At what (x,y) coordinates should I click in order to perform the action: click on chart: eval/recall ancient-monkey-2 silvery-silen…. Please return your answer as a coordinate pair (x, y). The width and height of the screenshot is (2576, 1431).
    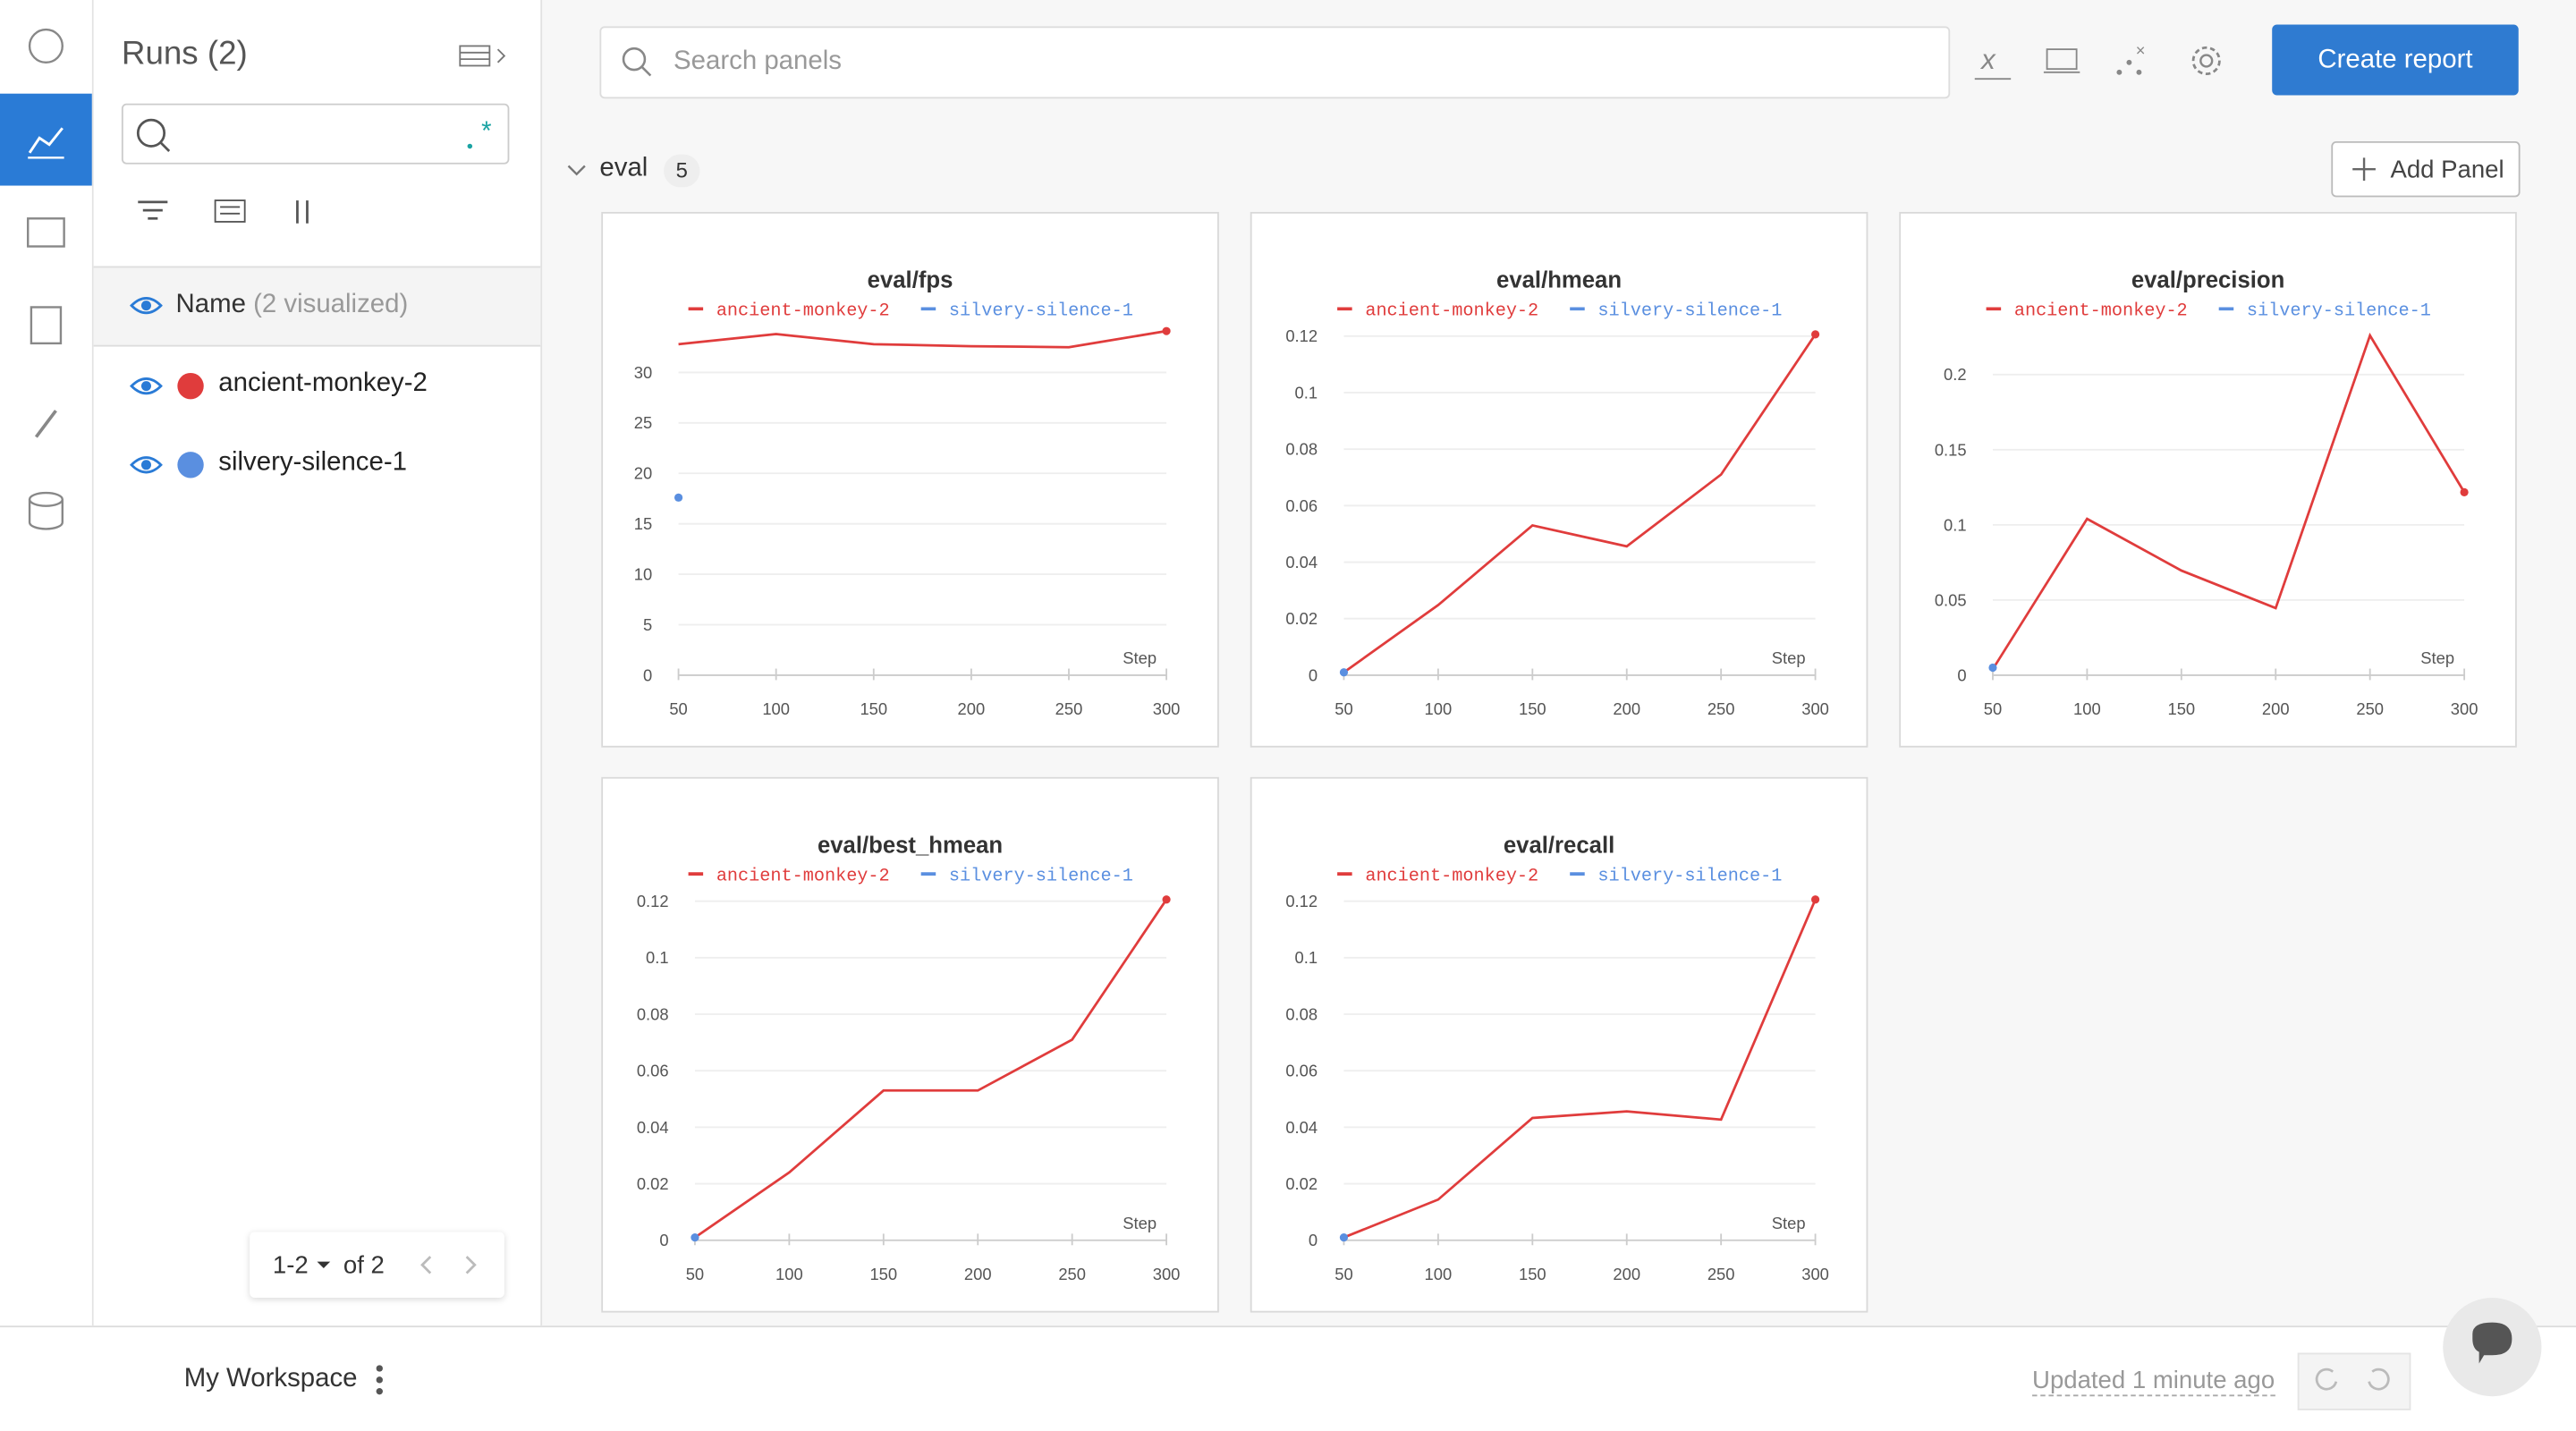
    Looking at the image, I should click on (1557, 1058).